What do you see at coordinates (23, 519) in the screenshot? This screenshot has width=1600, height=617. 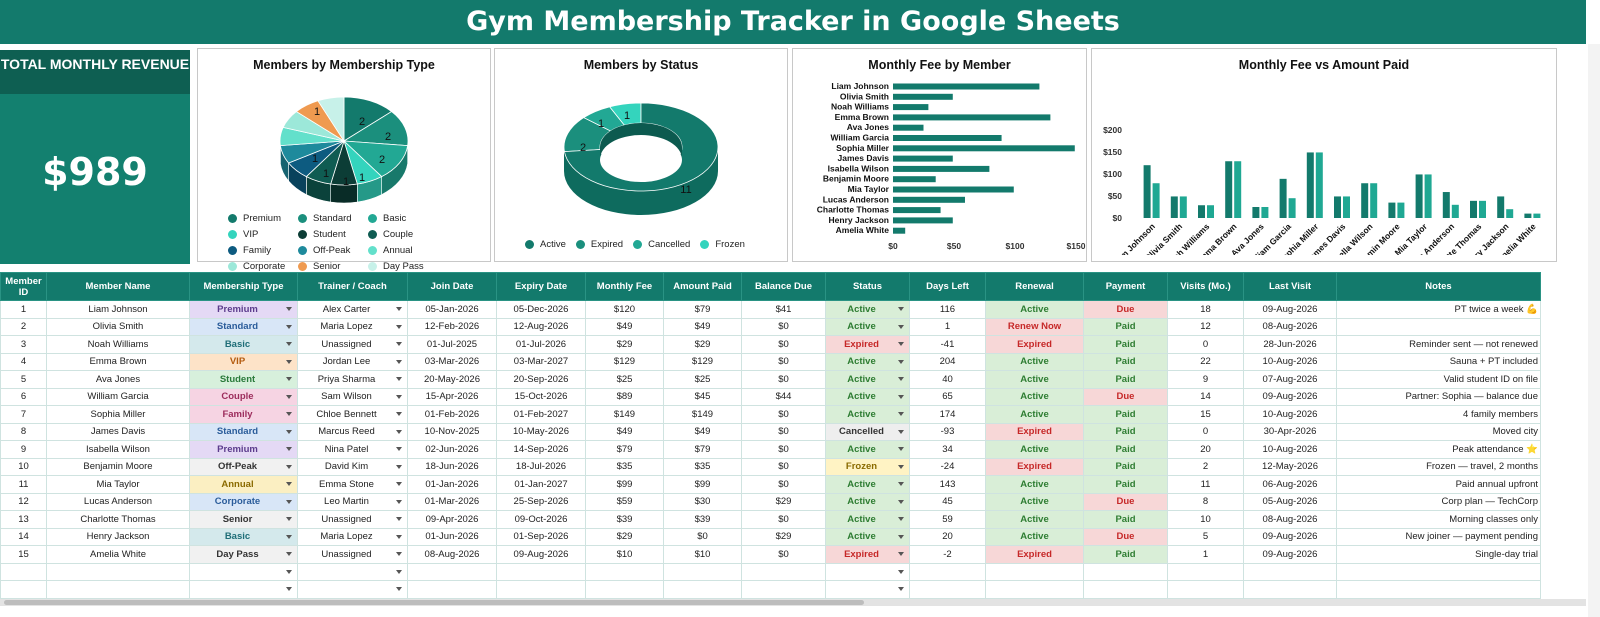 I see `table-cell: 13` at bounding box center [23, 519].